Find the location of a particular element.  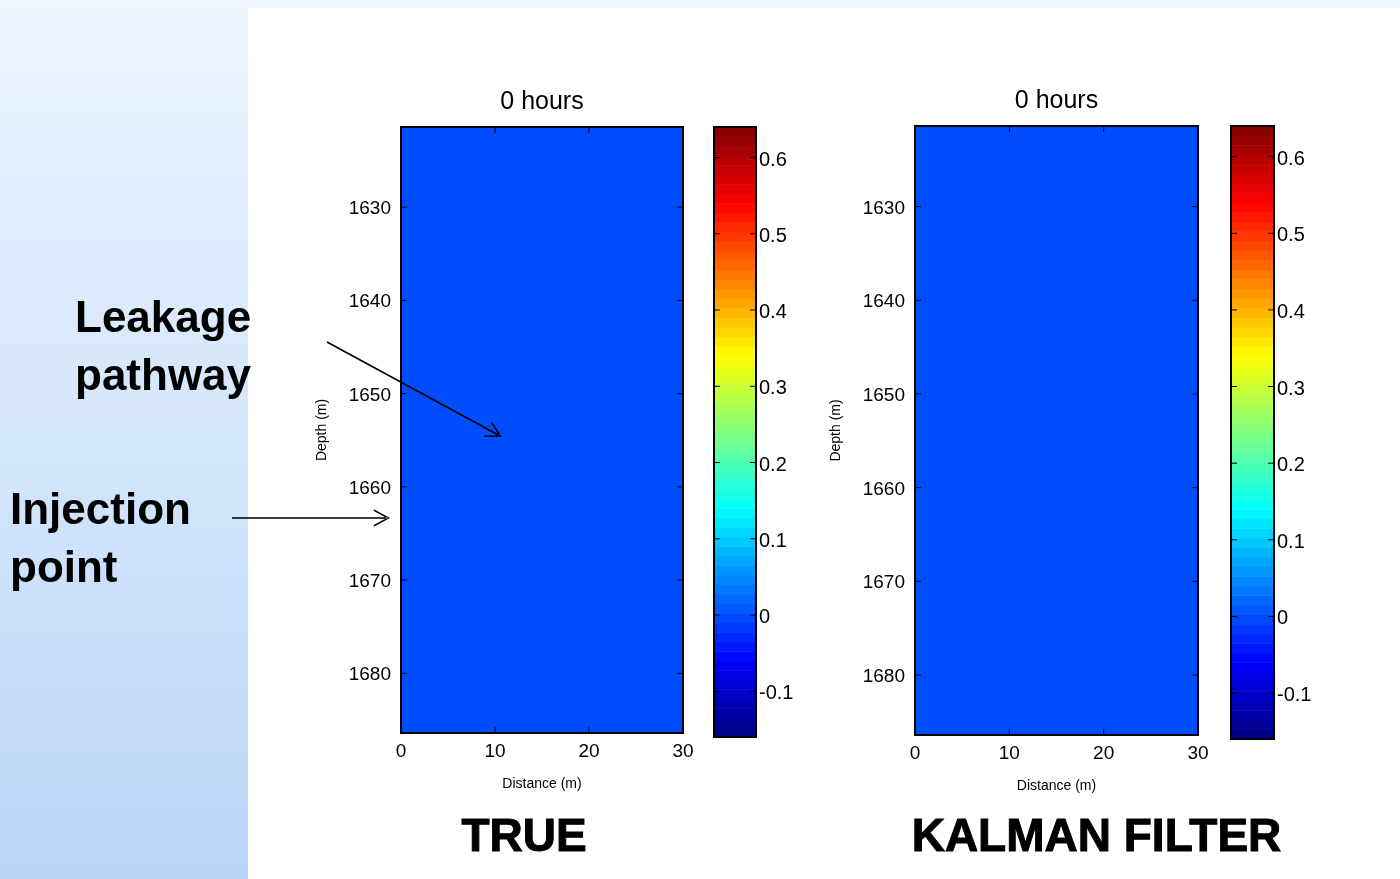

text: Injection point is located at coordinates (100, 537).